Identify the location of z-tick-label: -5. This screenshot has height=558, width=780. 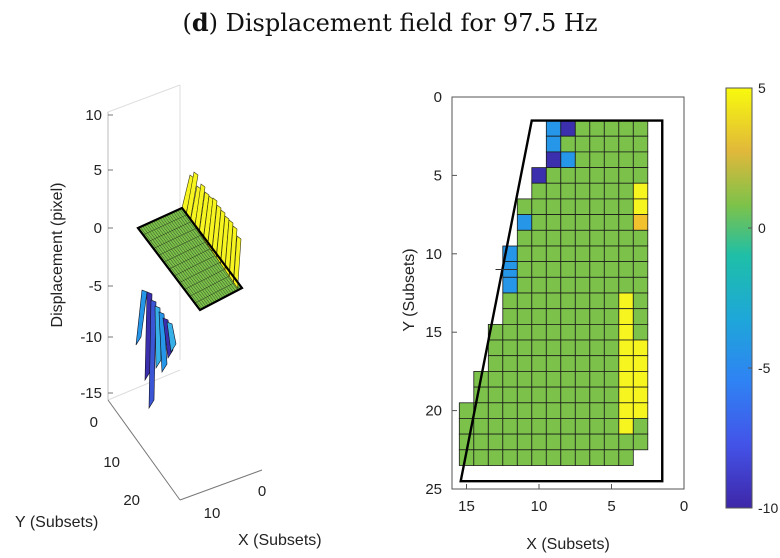
(95, 286).